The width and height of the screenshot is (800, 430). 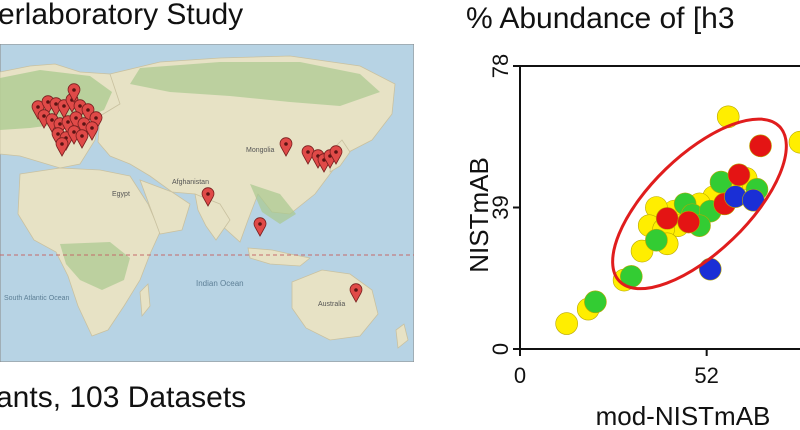 What do you see at coordinates (402, 336) in the screenshot?
I see `map-new-zealand-landmass` at bounding box center [402, 336].